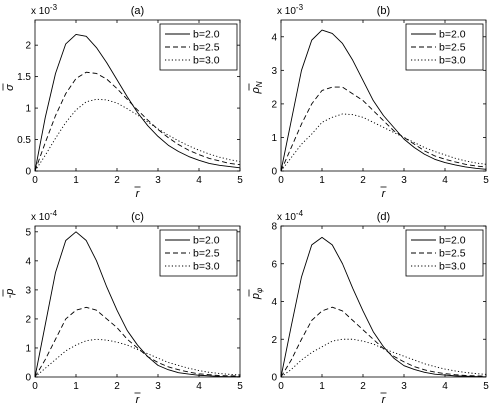 The image size is (489, 407). What do you see at coordinates (322, 386) in the screenshot?
I see `x-tick-label-d-1: 1` at bounding box center [322, 386].